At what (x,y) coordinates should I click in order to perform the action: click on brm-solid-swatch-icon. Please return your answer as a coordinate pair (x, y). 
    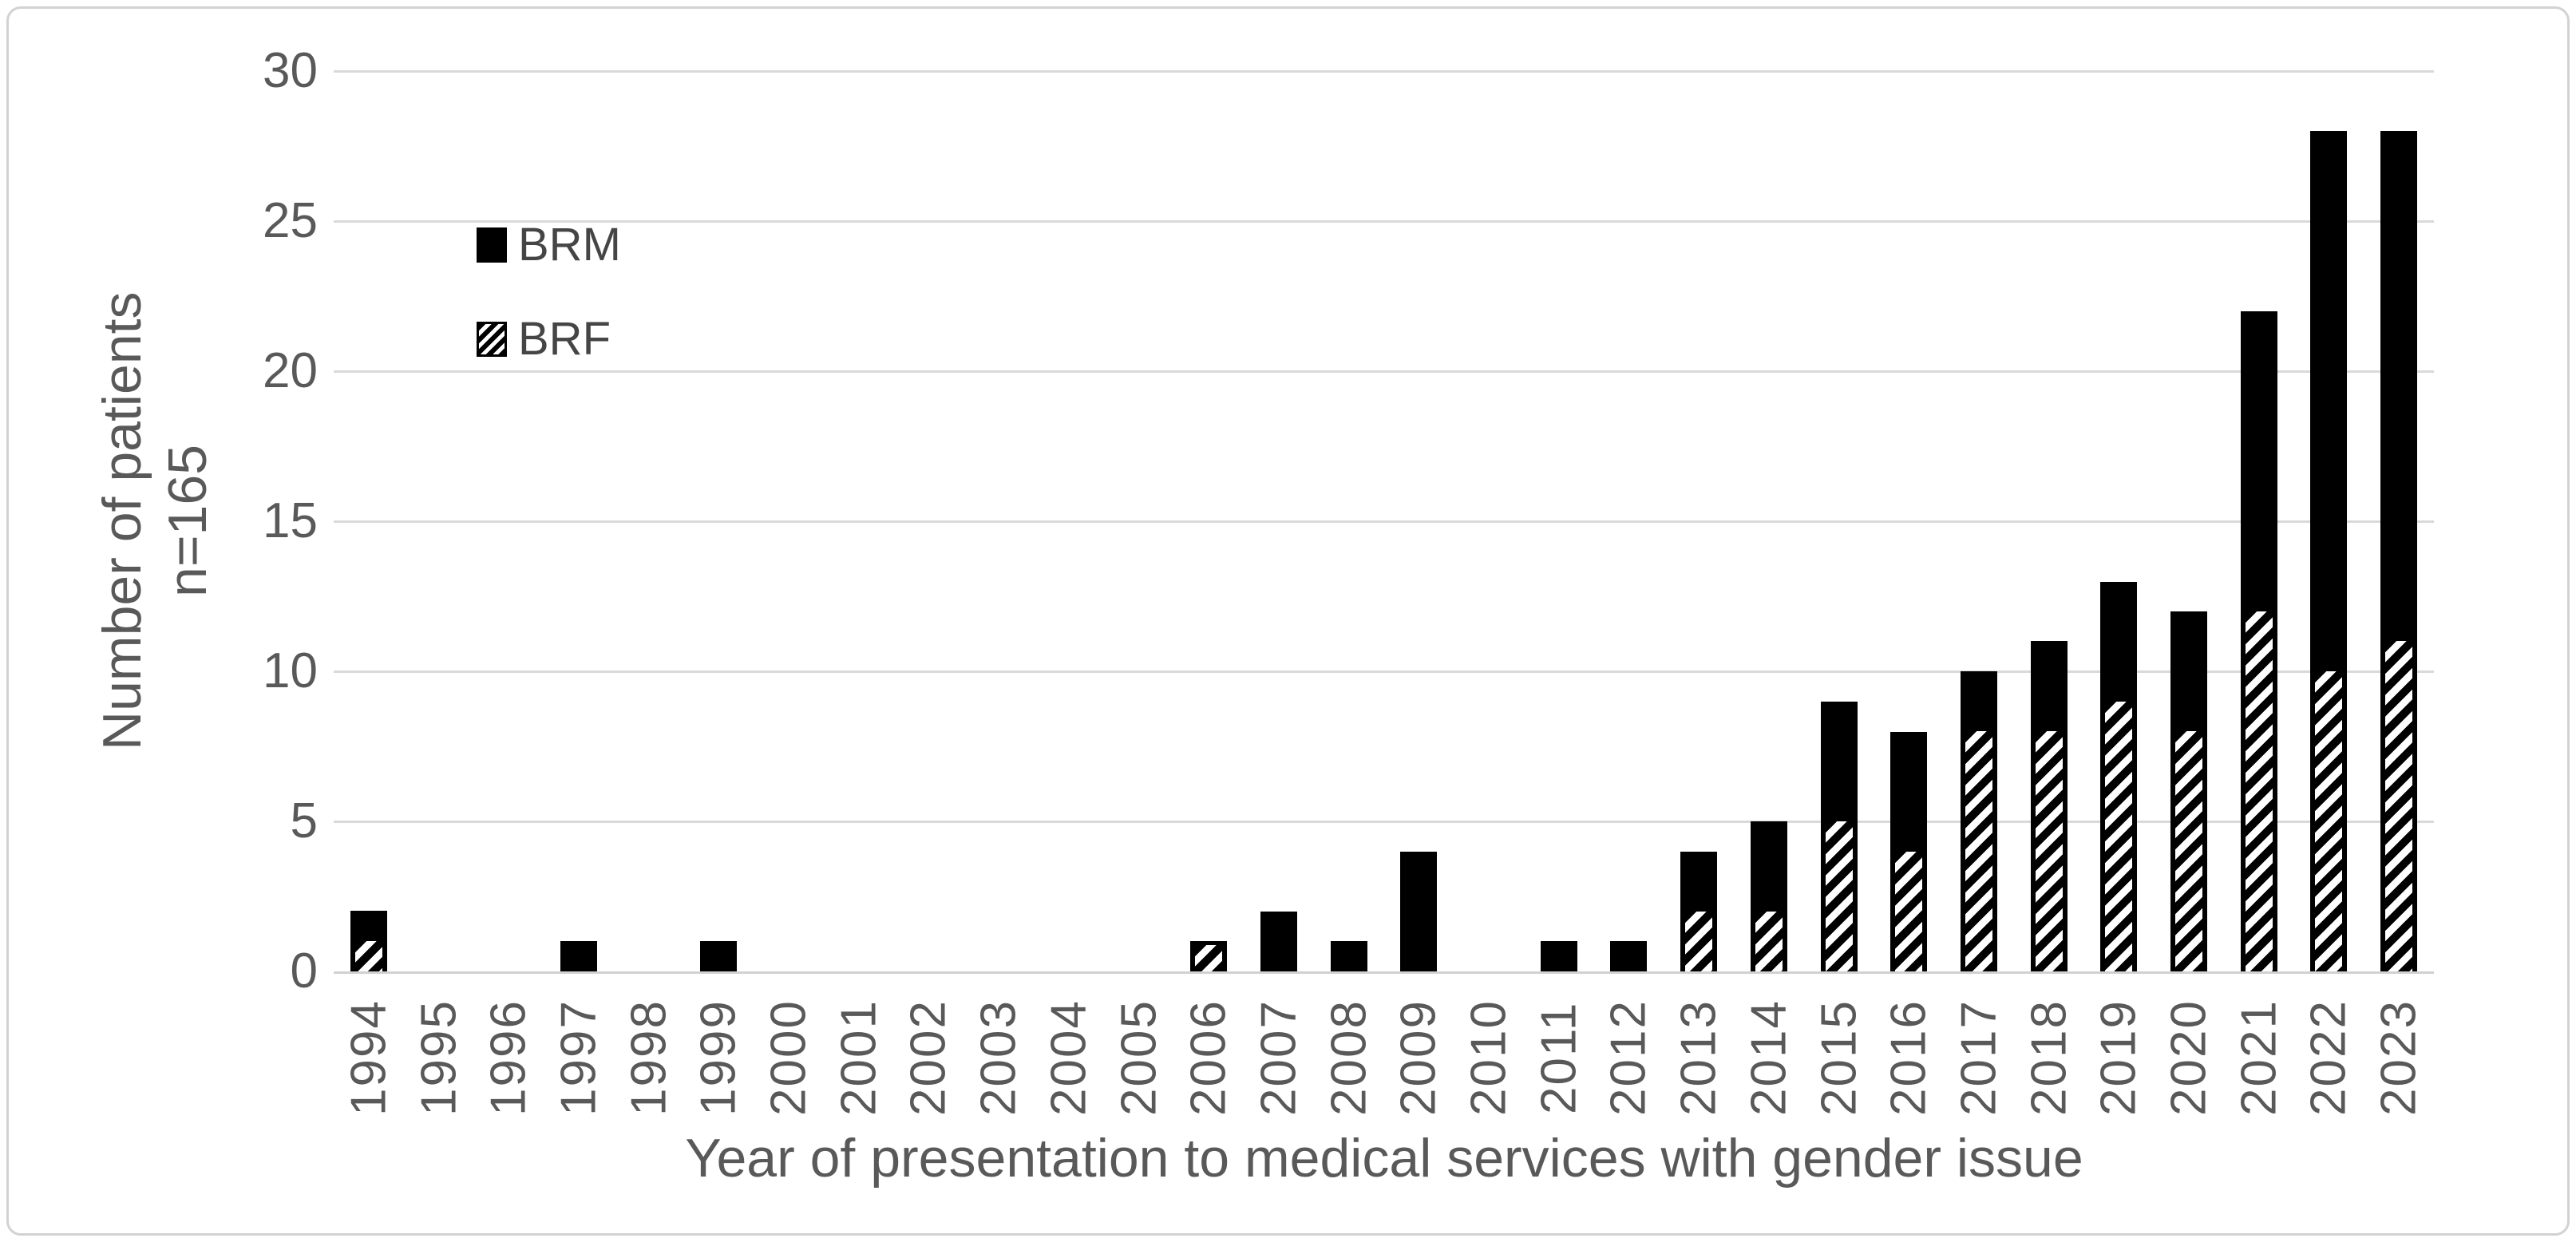
    Looking at the image, I should click on (492, 245).